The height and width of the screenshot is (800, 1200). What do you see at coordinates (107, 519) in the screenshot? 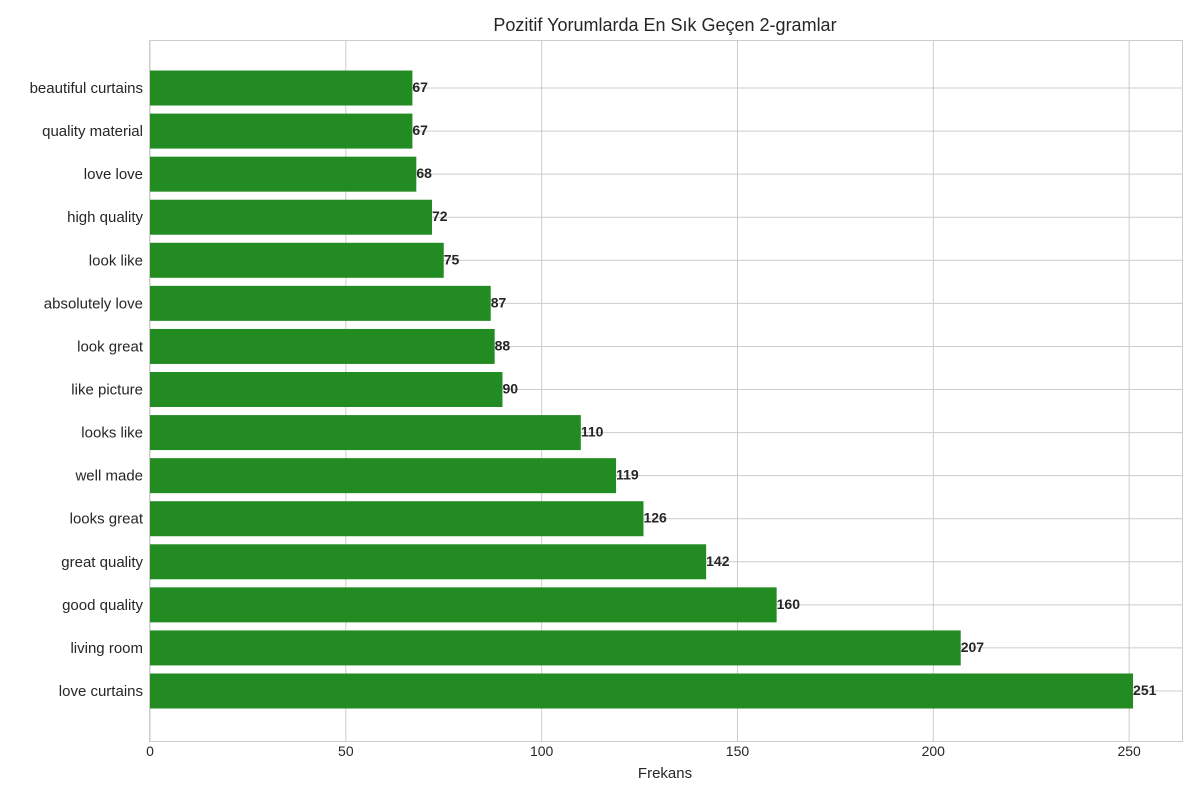
I see `y-tick-label: looks great` at bounding box center [107, 519].